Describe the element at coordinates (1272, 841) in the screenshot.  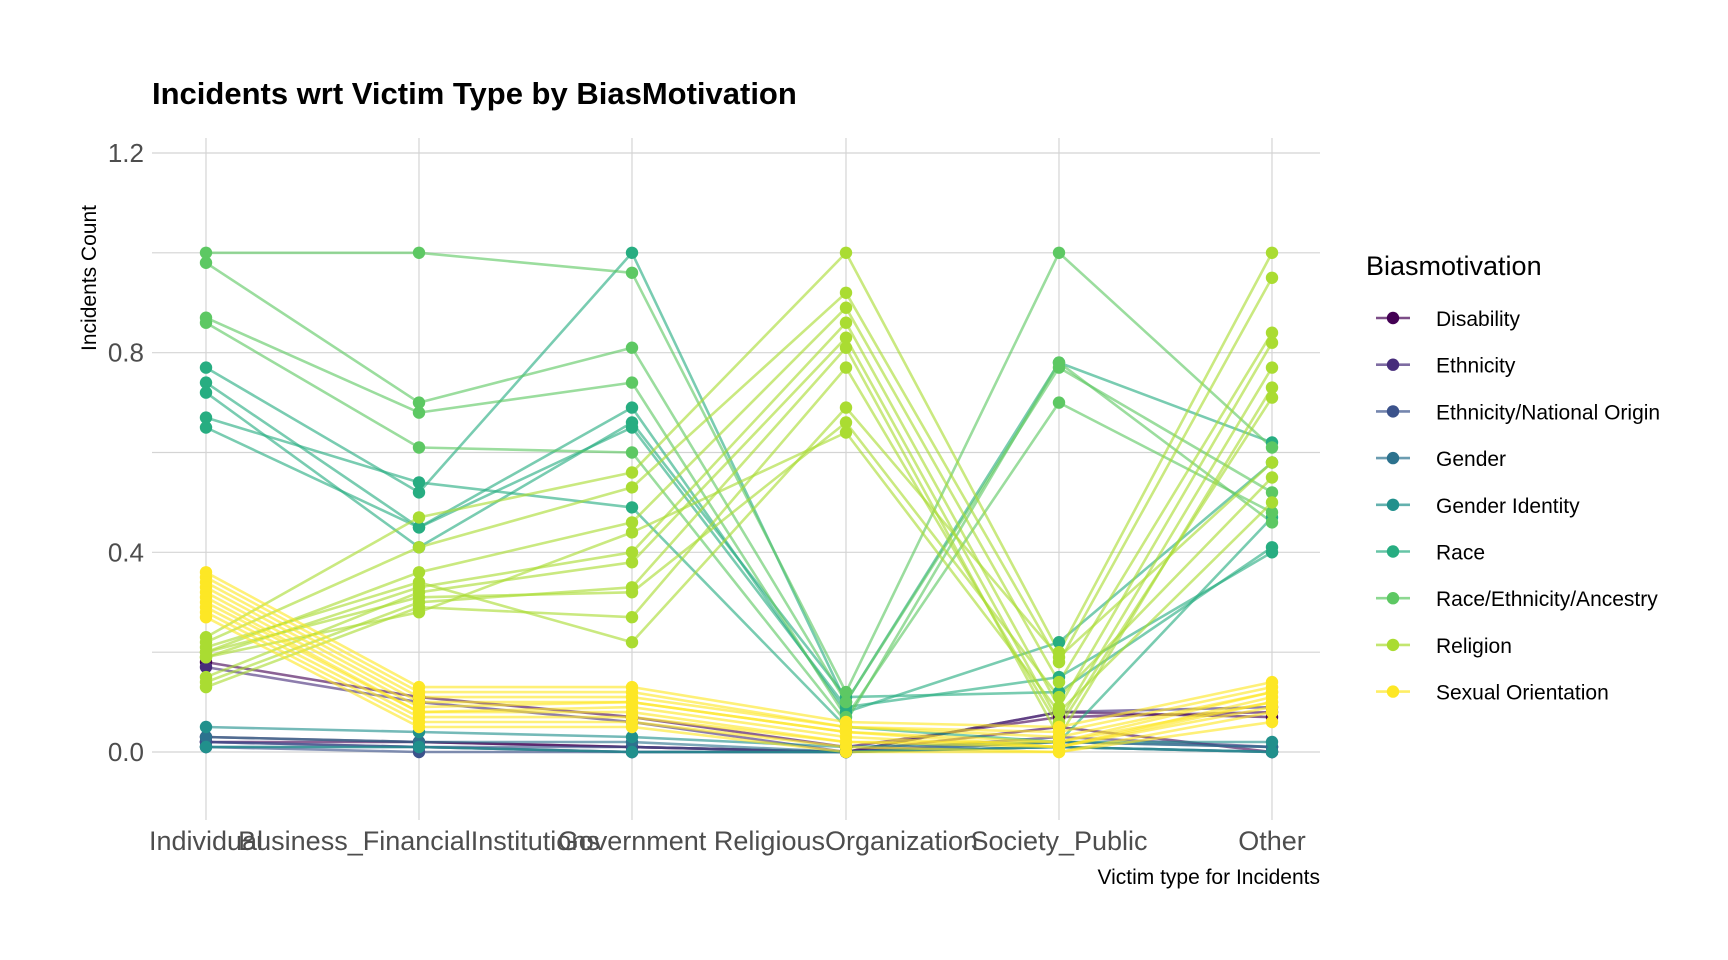
I see `x-tick-label: Other` at that location.